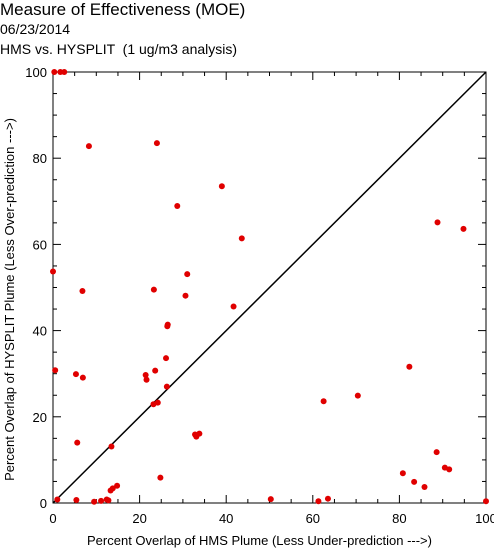  What do you see at coordinates (139, 518) in the screenshot?
I see `x-tick-label: 20` at bounding box center [139, 518].